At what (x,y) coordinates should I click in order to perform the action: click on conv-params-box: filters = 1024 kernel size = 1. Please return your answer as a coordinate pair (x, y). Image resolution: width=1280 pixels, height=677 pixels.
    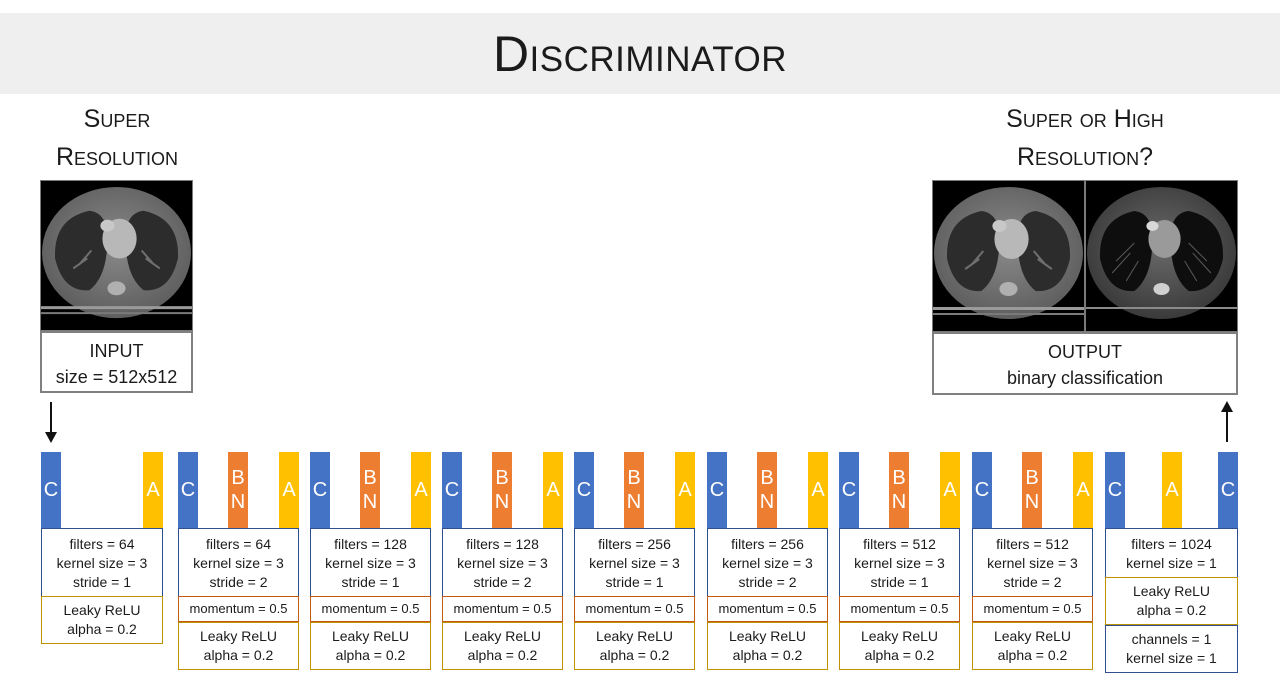
    Looking at the image, I should click on (1171, 553).